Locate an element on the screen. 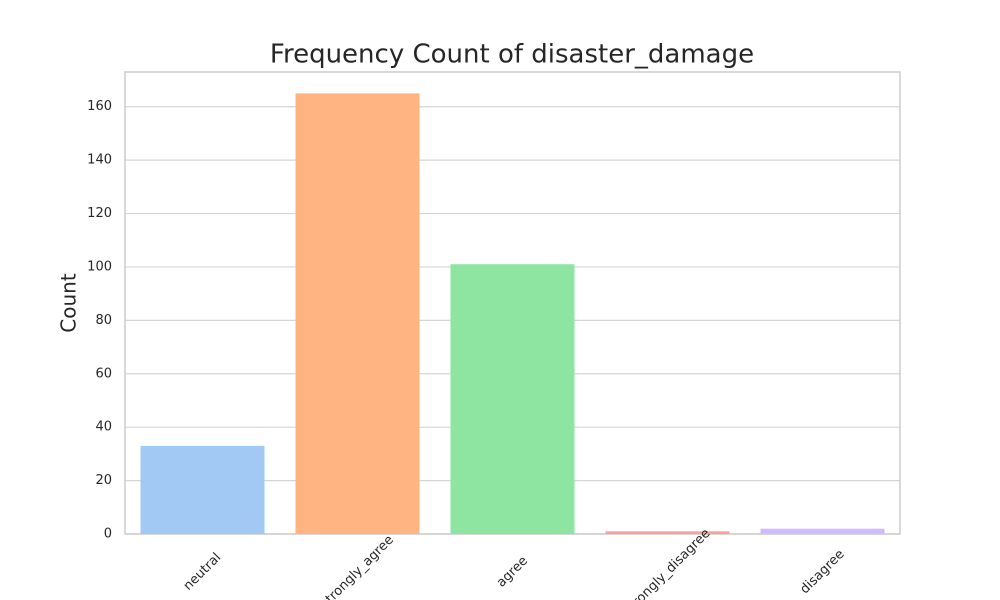  y-tick-label: 80 is located at coordinates (103, 320).